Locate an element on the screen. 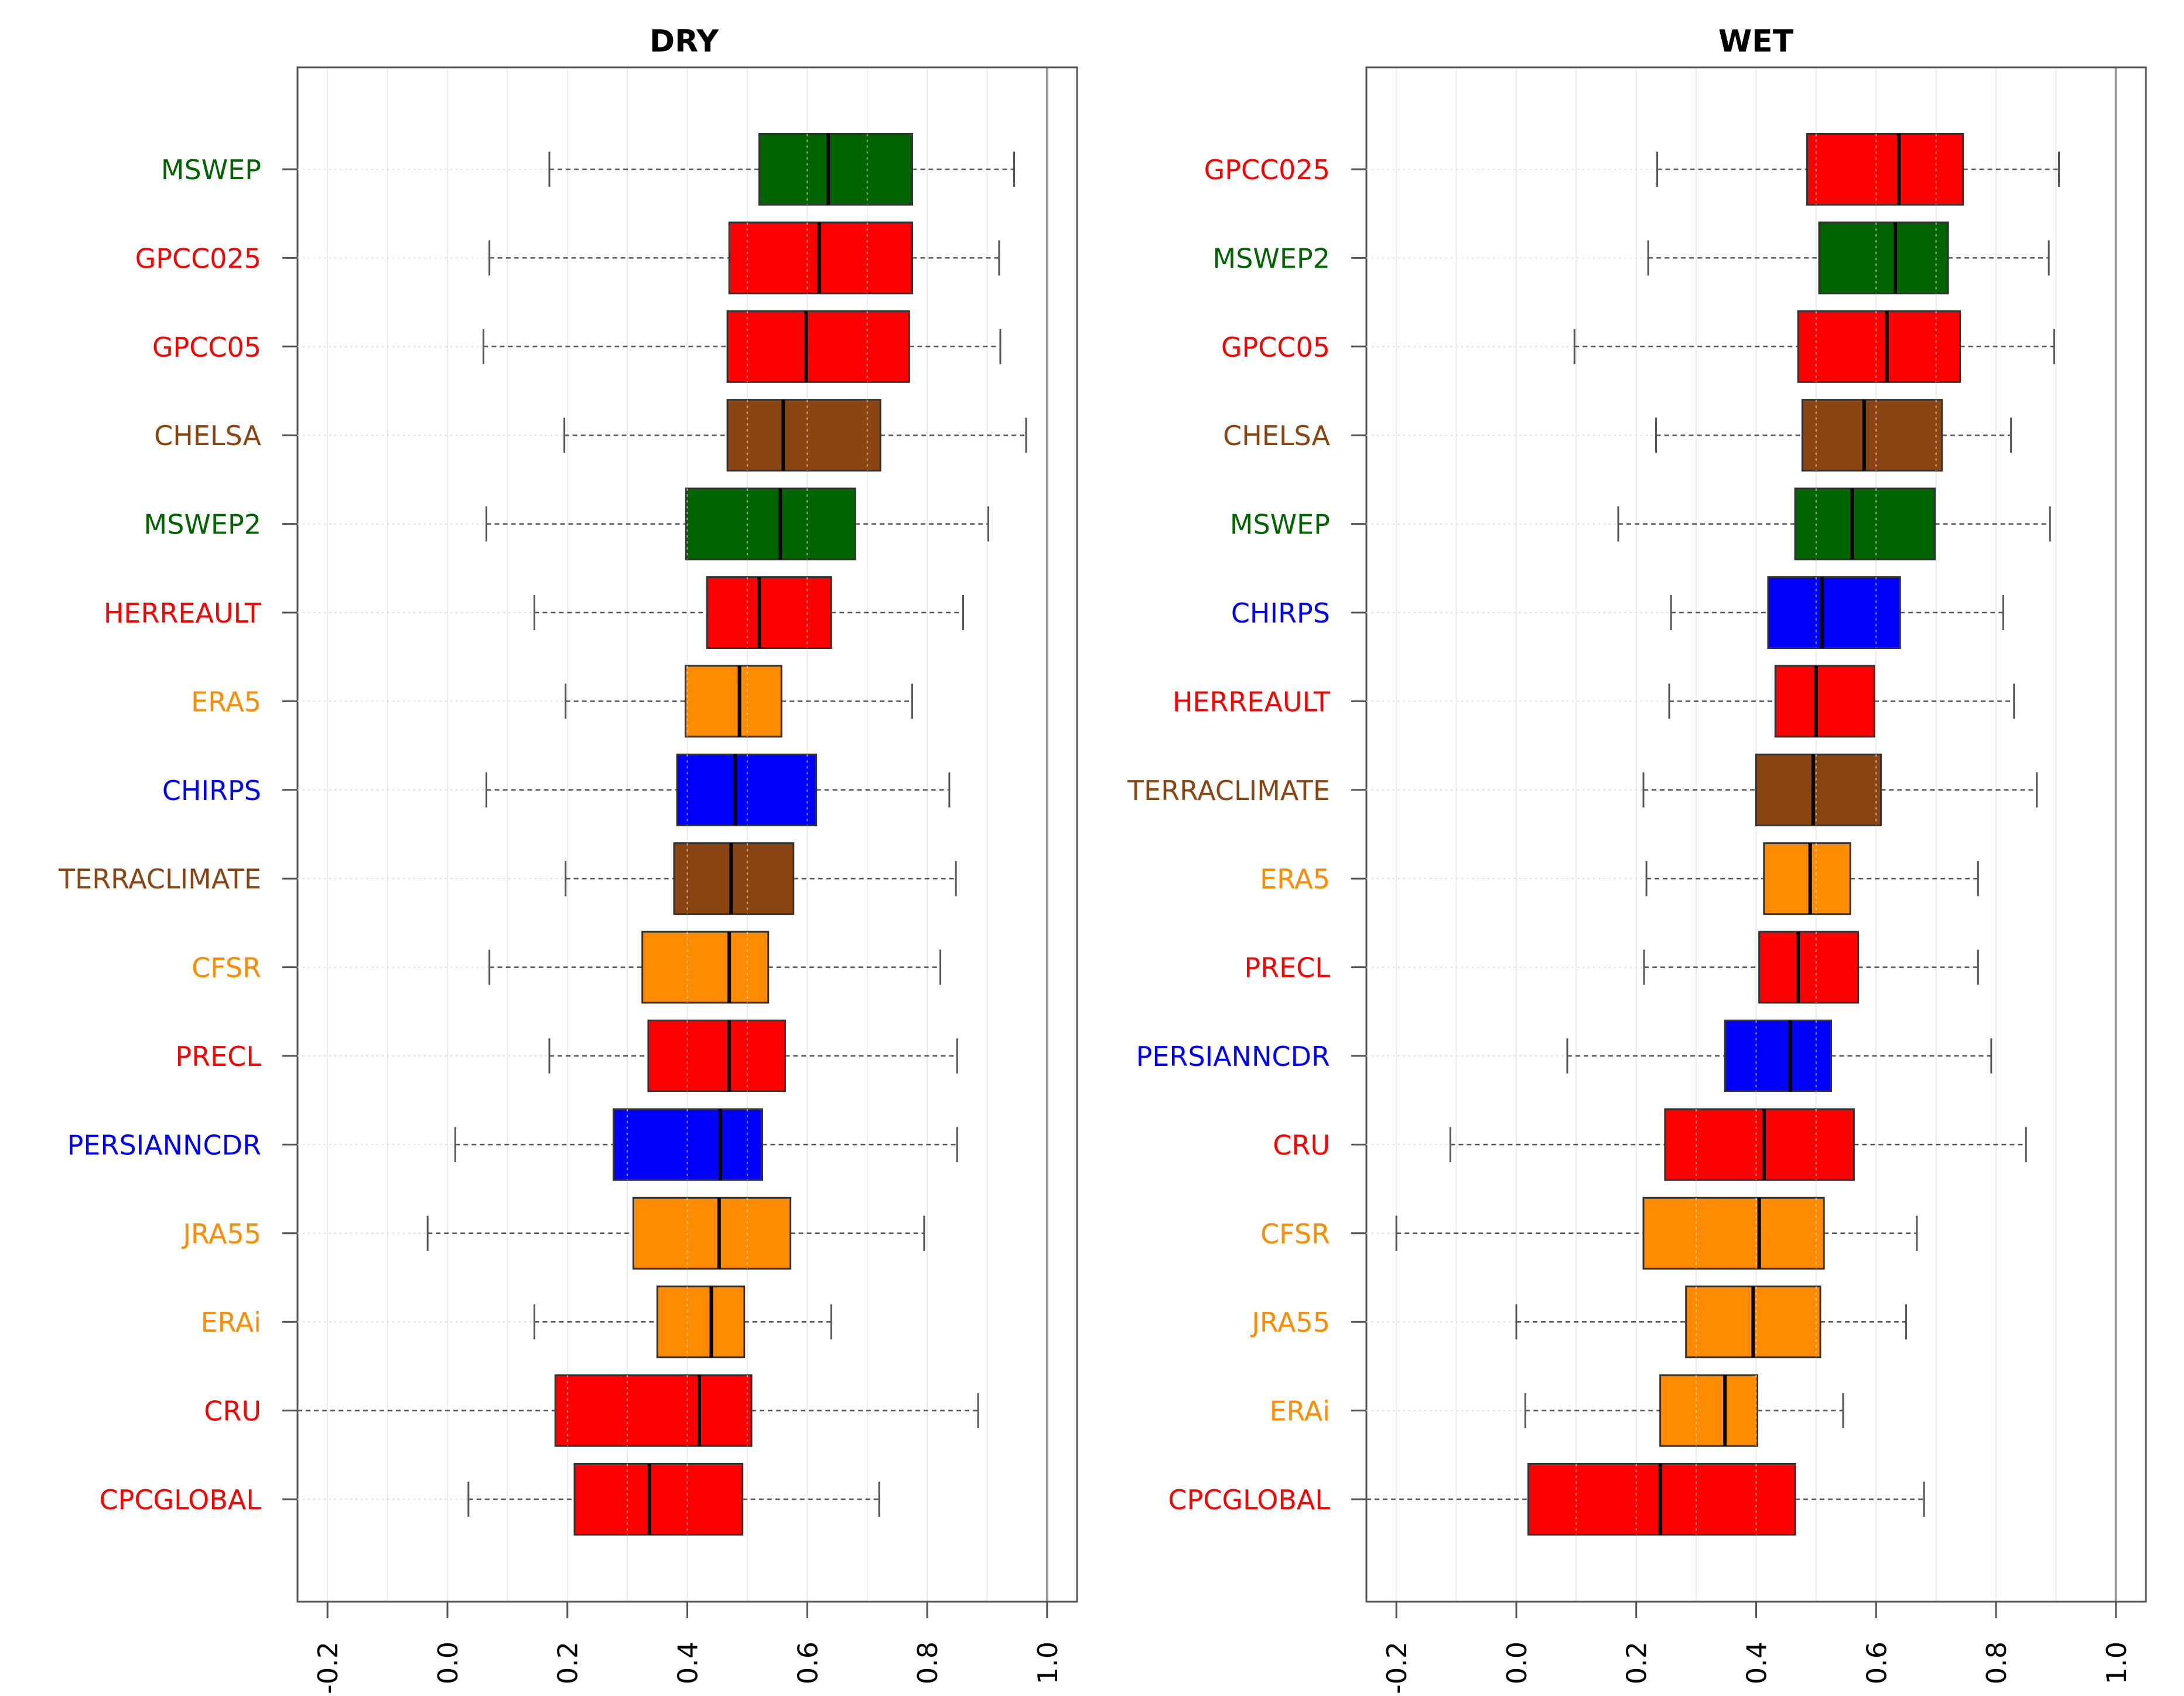  x-tick-label: 0.4 is located at coordinates (688, 1663).